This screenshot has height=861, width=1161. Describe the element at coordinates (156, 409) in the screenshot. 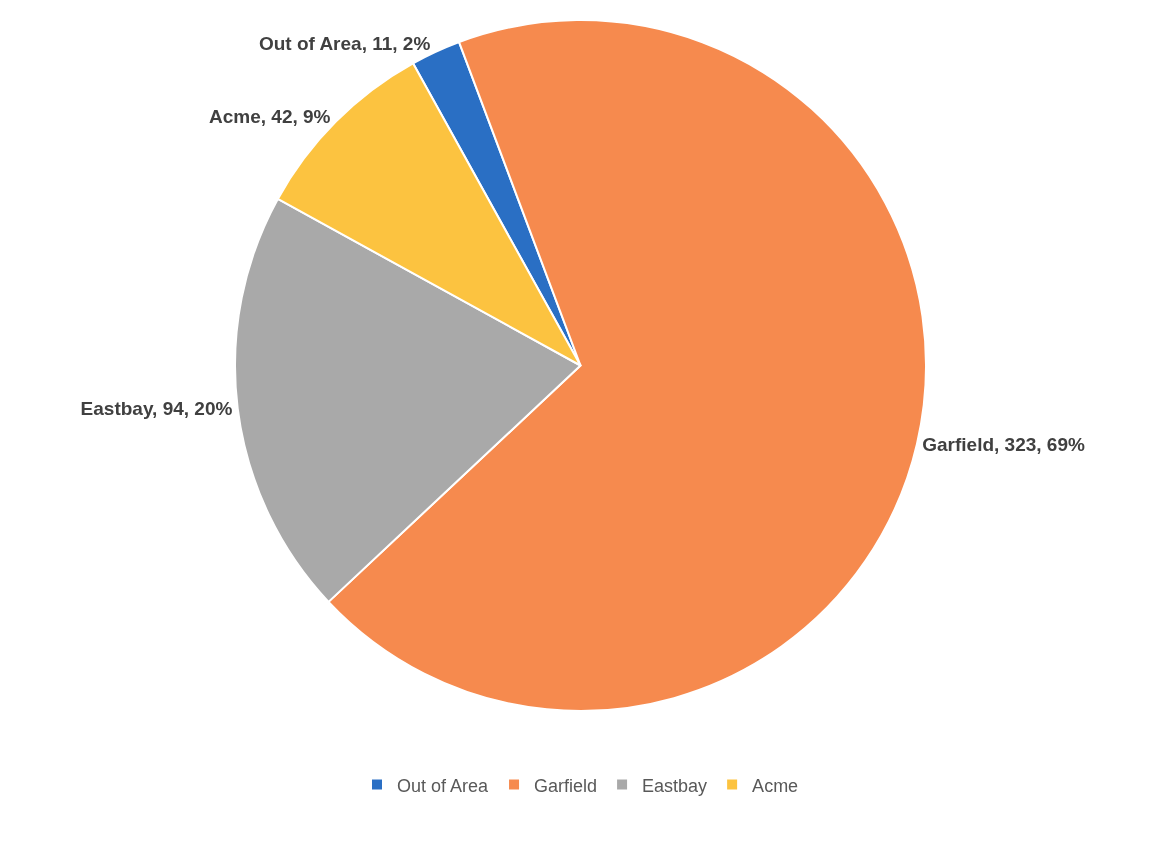

I see `data-label: Eastbay, 94, 20%` at that location.